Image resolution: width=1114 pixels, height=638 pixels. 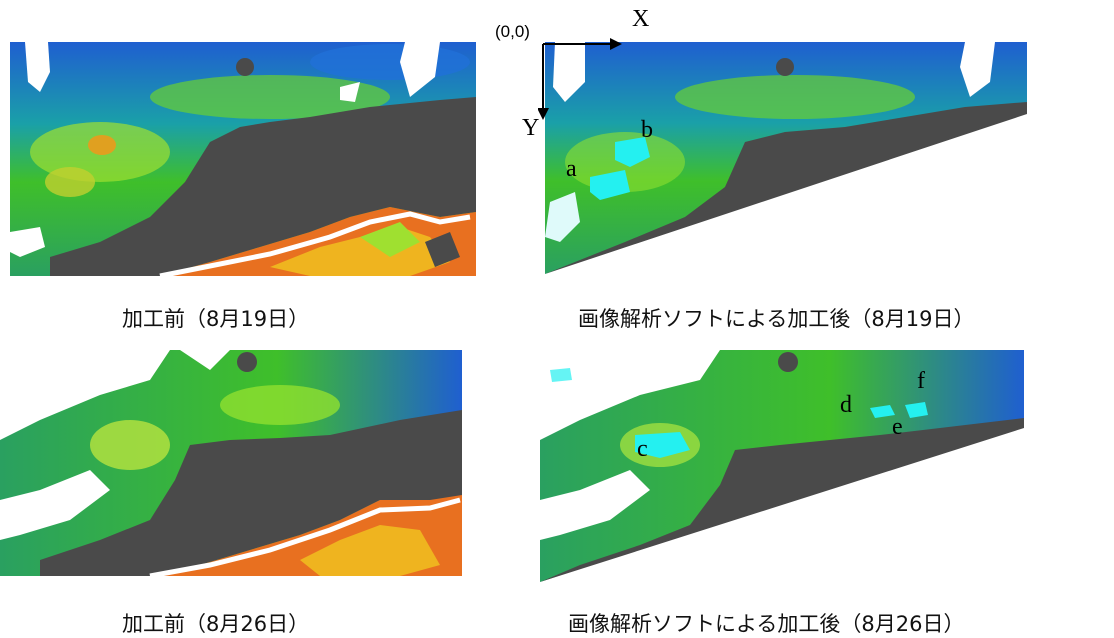 I want to click on label-a: a, so click(x=571, y=169).